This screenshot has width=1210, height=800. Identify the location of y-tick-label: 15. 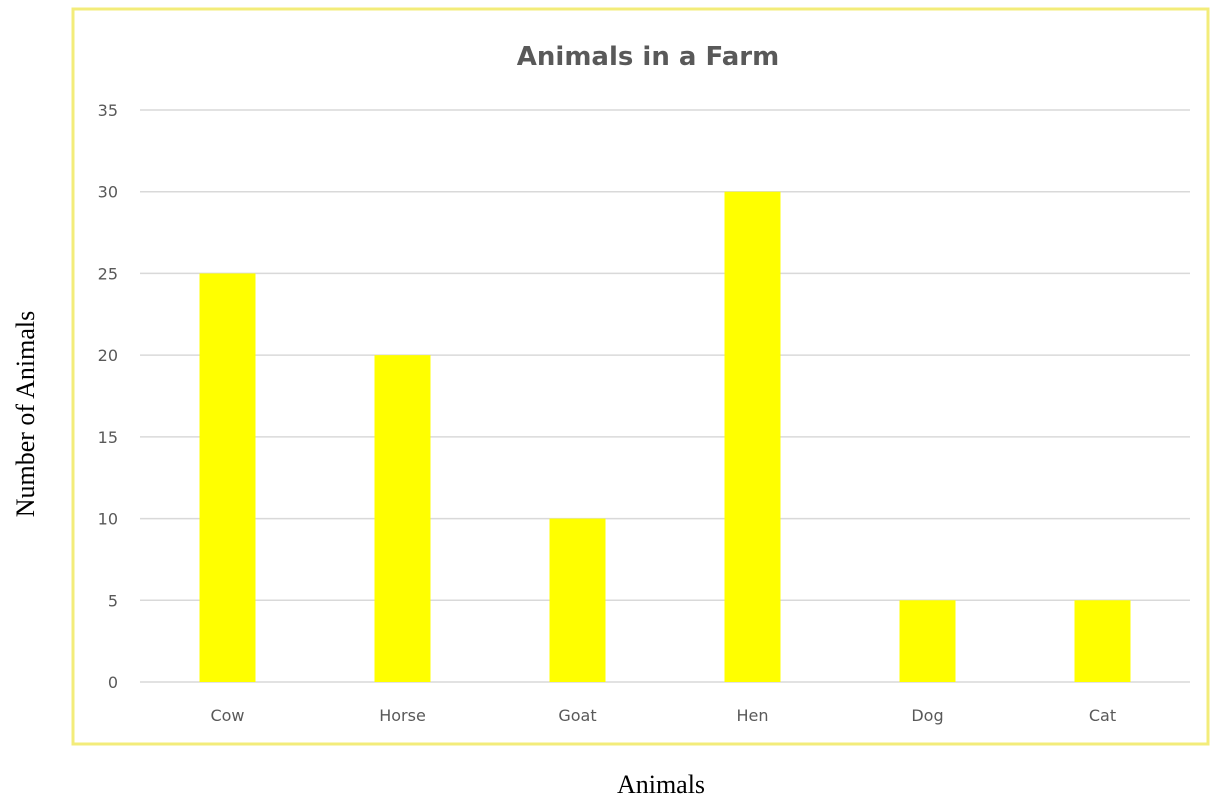
(108, 437).